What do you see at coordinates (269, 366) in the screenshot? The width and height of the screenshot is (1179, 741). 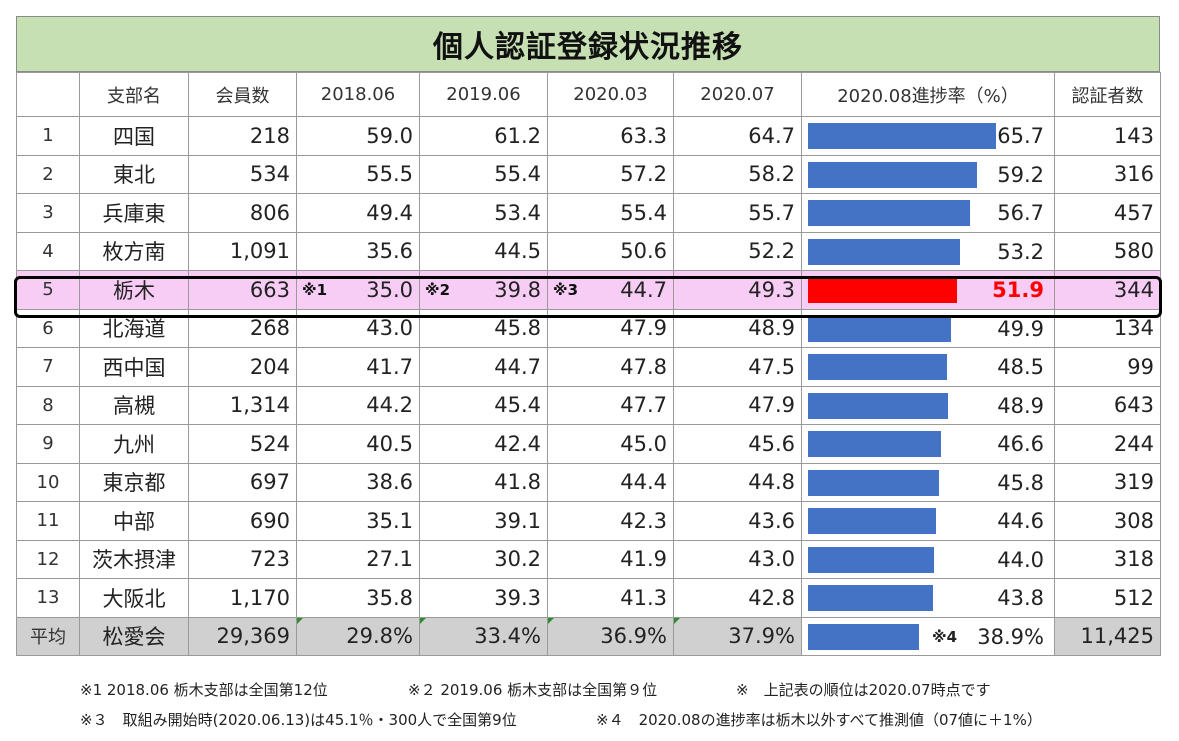 I see `cell-value: 204` at bounding box center [269, 366].